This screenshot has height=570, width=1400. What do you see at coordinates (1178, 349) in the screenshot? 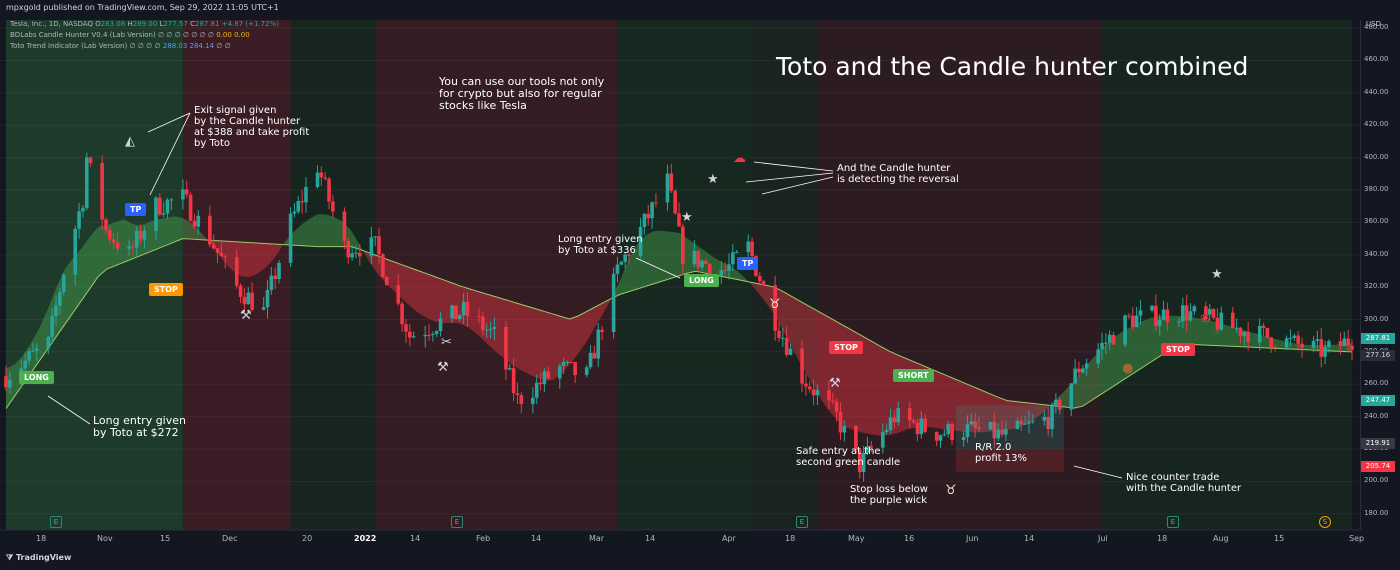
I see `signal-stop-2: STOP` at bounding box center [1178, 349].